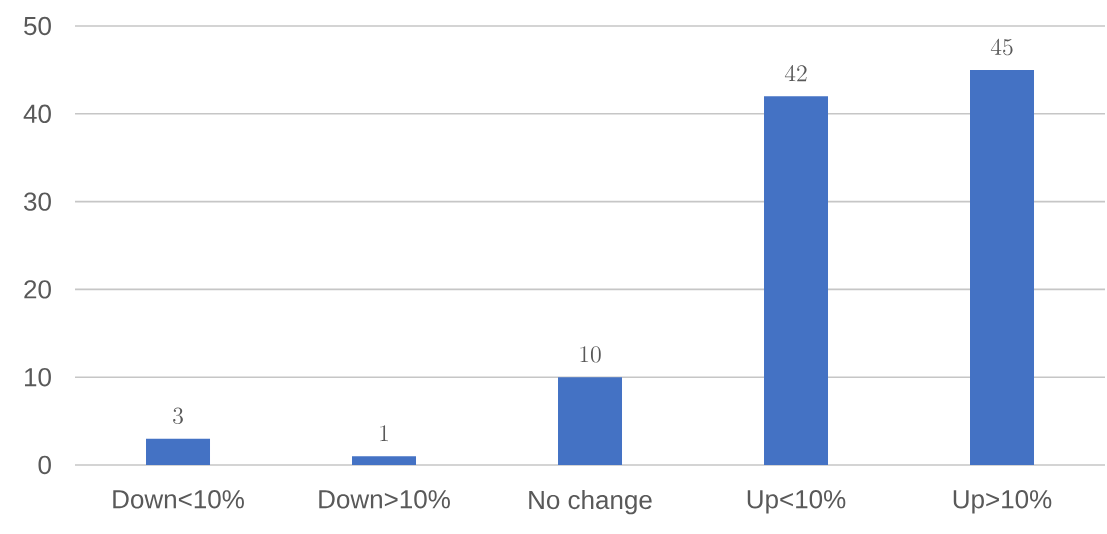  I want to click on y-tick-label: 10, so click(38, 377).